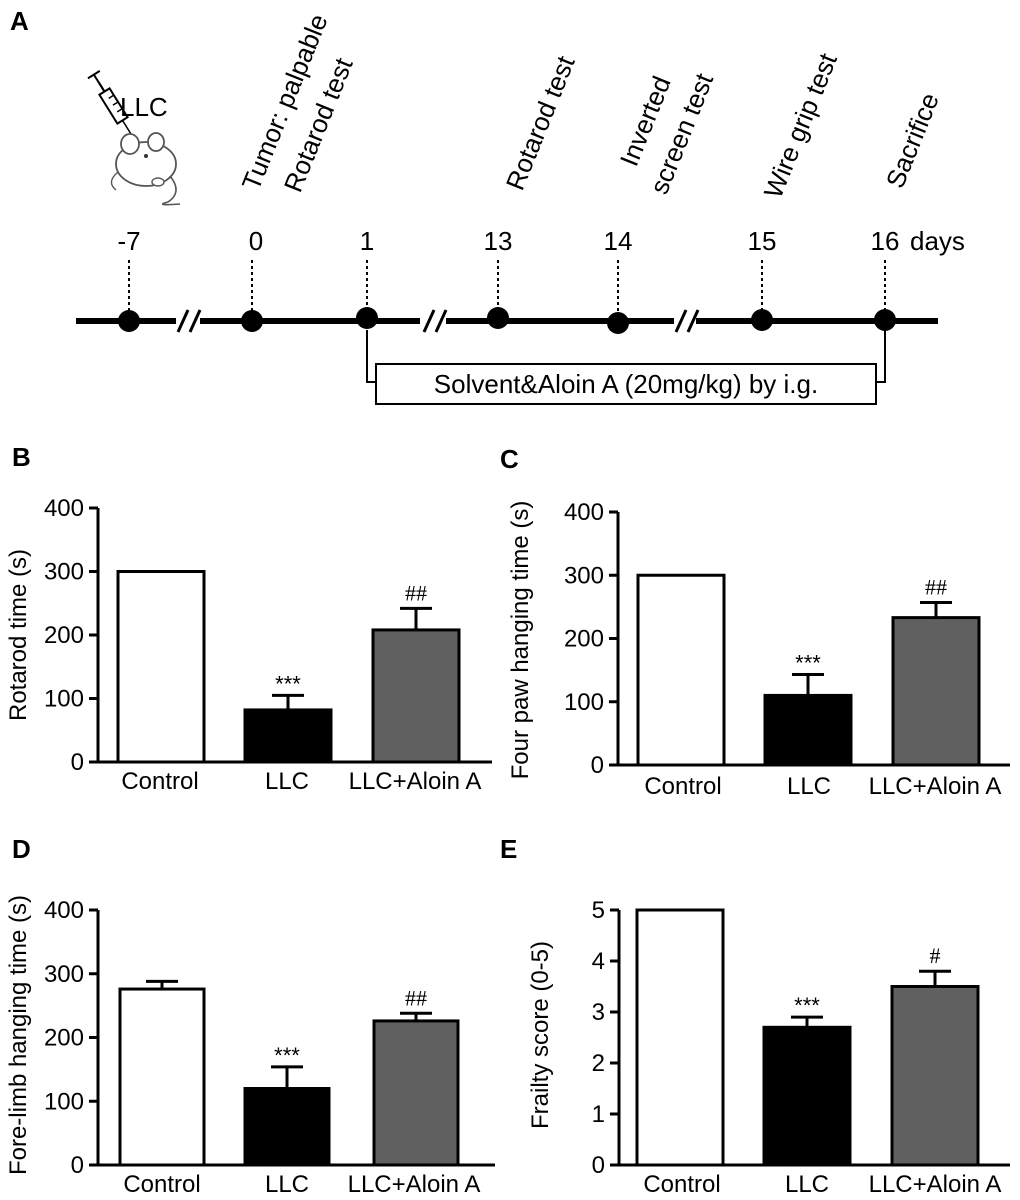  I want to click on y-axis-label: Fore-limb hanging time (s), so click(18, 1035).